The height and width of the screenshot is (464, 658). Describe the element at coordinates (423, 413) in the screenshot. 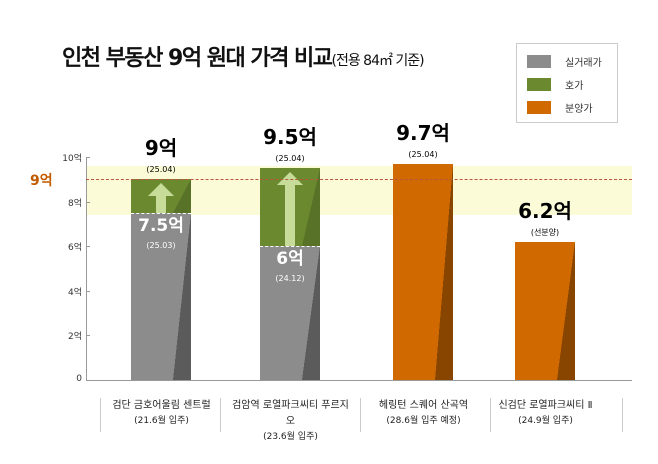

I see `category-label: 헤링턴 스퀘어 산곡역 (28.6월 입주 예정)` at that location.